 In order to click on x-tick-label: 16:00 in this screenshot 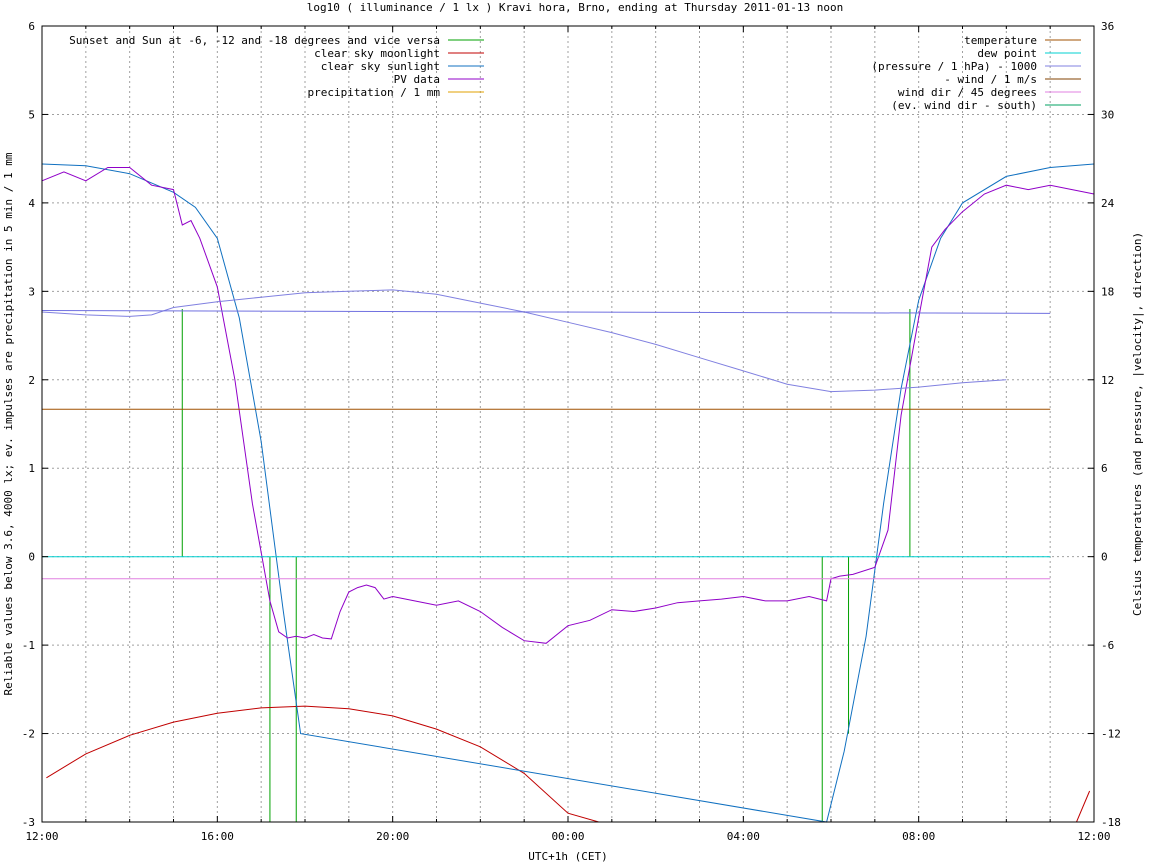, I will do `click(217, 836)`.